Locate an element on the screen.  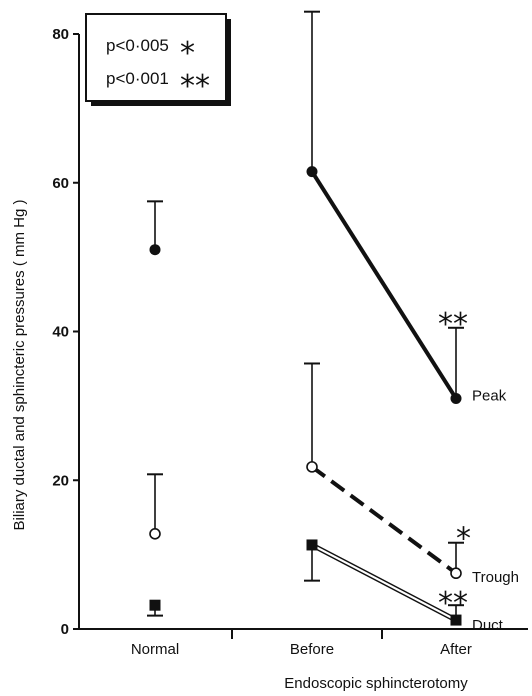
series-label: Duct is located at coordinates (488, 625).